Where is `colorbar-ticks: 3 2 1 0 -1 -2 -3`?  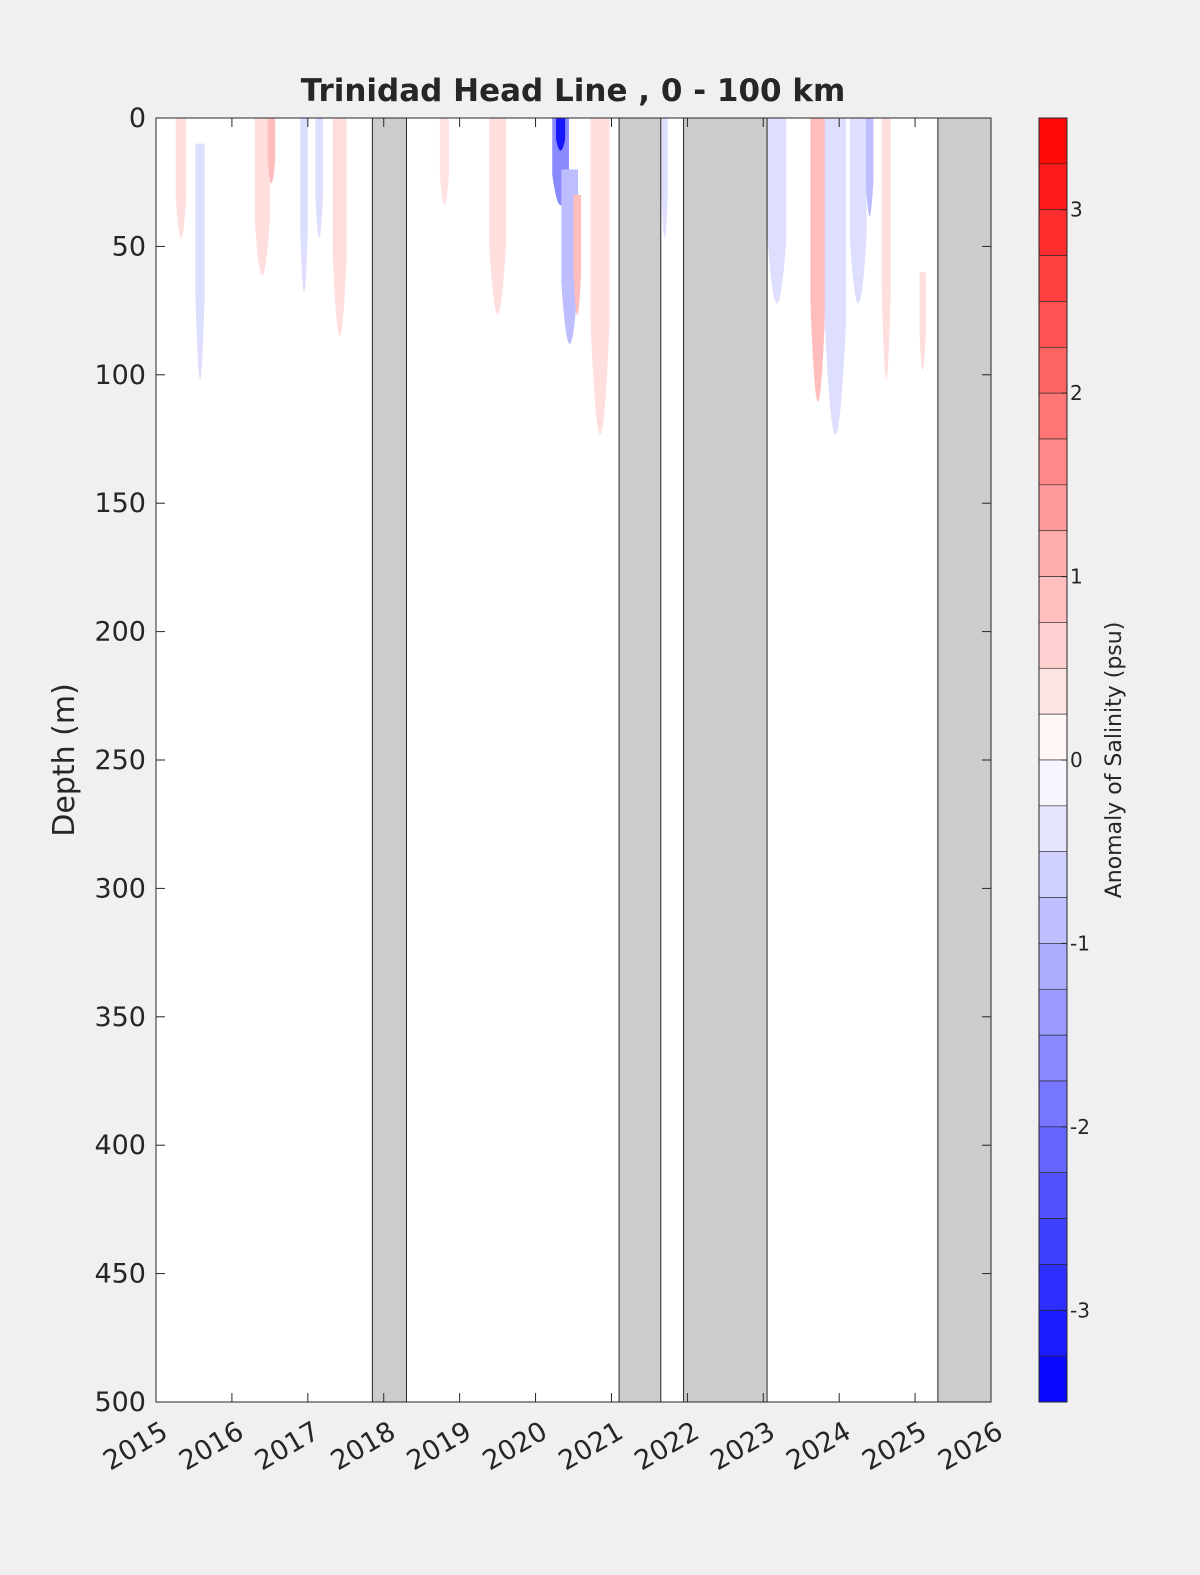 colorbar-ticks: 3 2 1 0 -1 -2 -3 is located at coordinates (1075, 760).